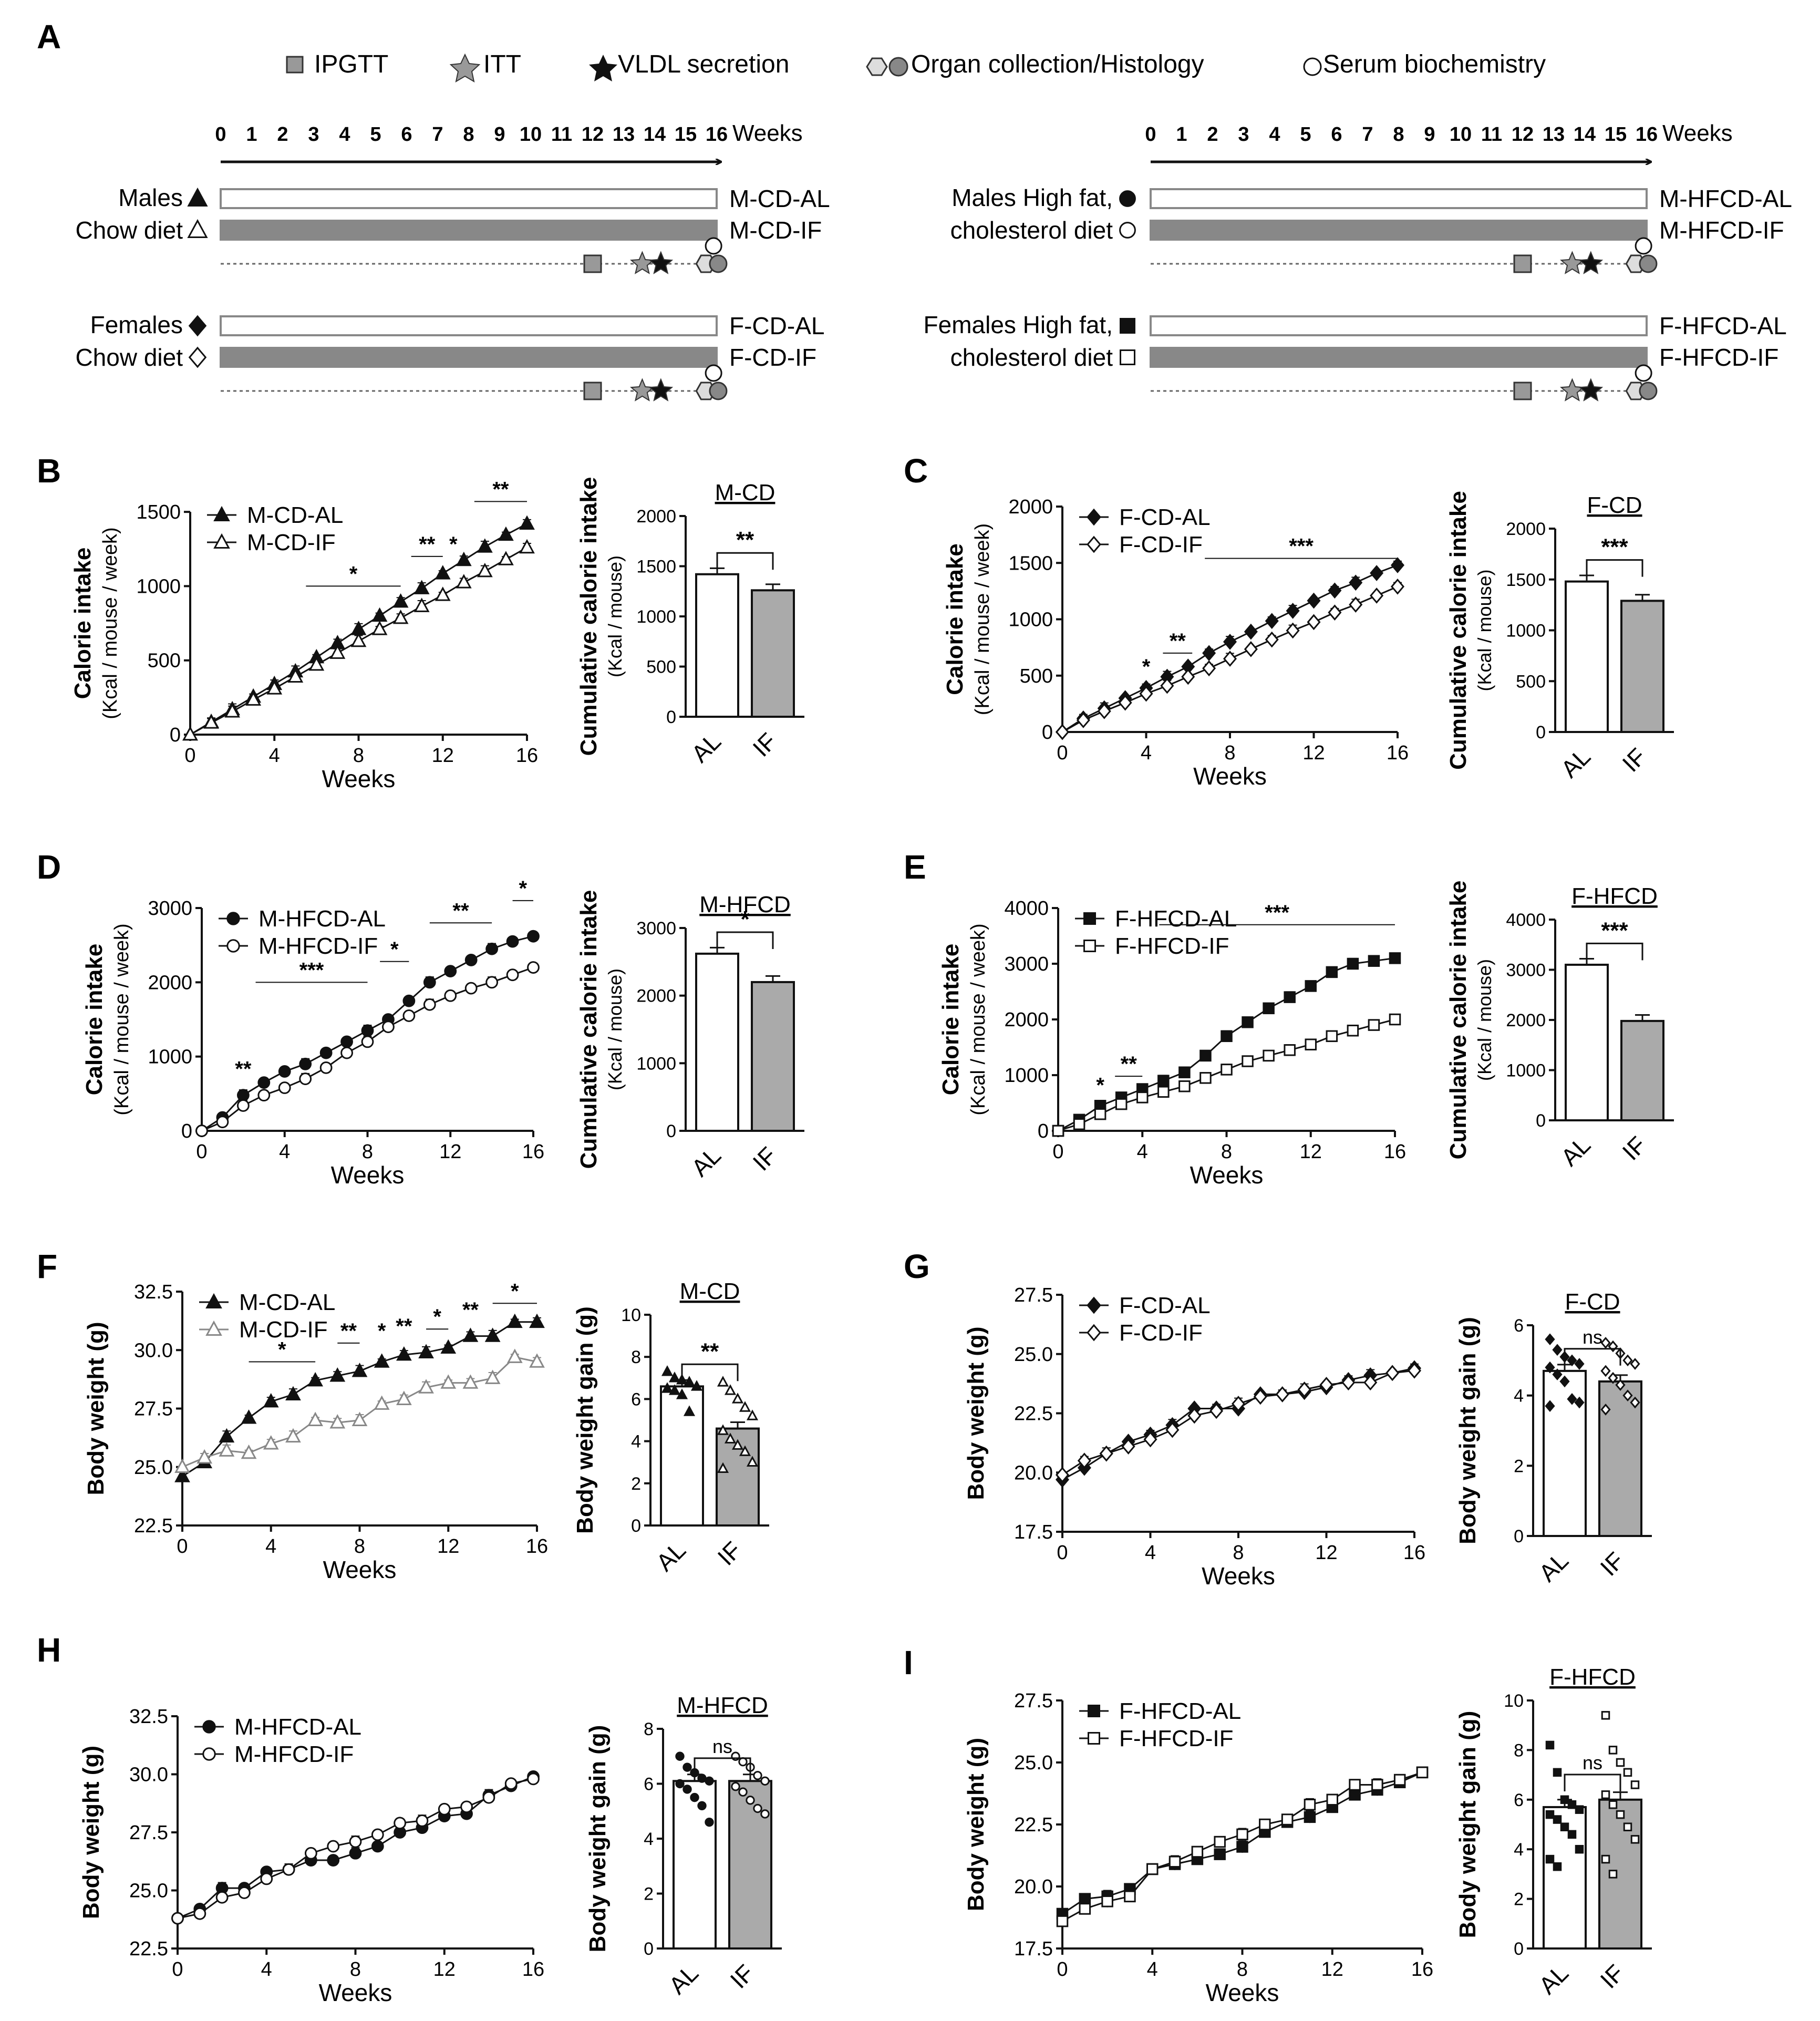  Describe the element at coordinates (150, 197) in the screenshot. I see `group-label-line1: Males` at that location.